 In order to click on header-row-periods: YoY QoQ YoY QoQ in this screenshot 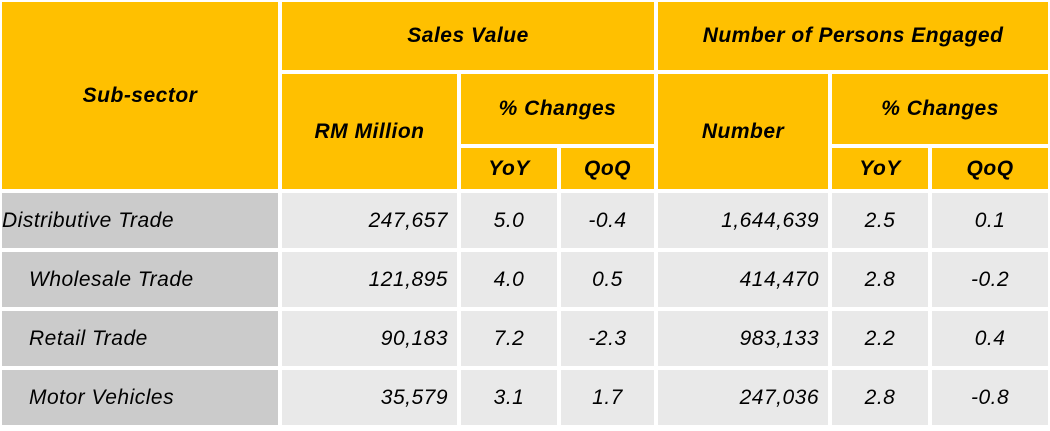, I will do `click(525, 168)`.